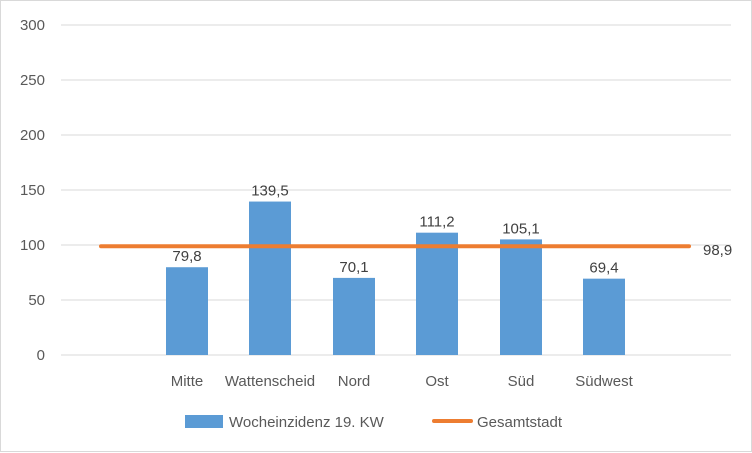  Describe the element at coordinates (270, 278) in the screenshot. I see `bar-wattenscheid` at that location.